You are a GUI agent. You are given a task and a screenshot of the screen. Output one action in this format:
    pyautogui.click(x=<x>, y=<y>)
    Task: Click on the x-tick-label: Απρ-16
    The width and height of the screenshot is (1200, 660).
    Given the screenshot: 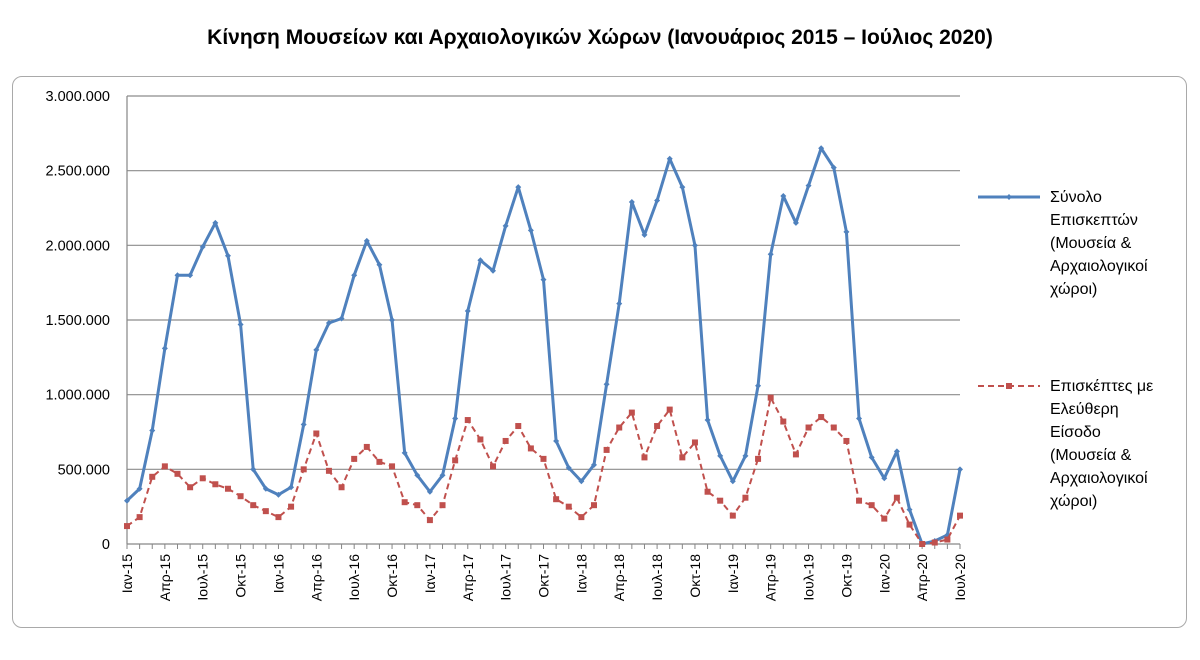 What is the action you would take?
    pyautogui.click(x=316, y=577)
    